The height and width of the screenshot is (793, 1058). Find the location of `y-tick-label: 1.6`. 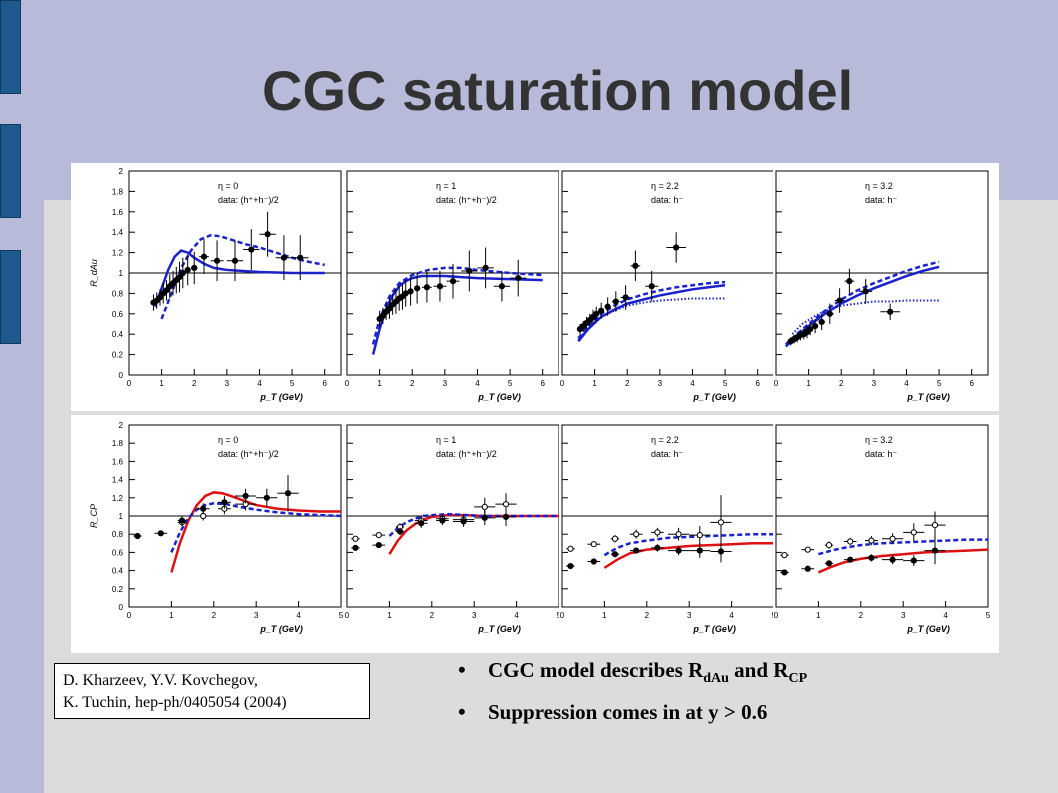

y-tick-label: 1.6 is located at coordinates (118, 461).